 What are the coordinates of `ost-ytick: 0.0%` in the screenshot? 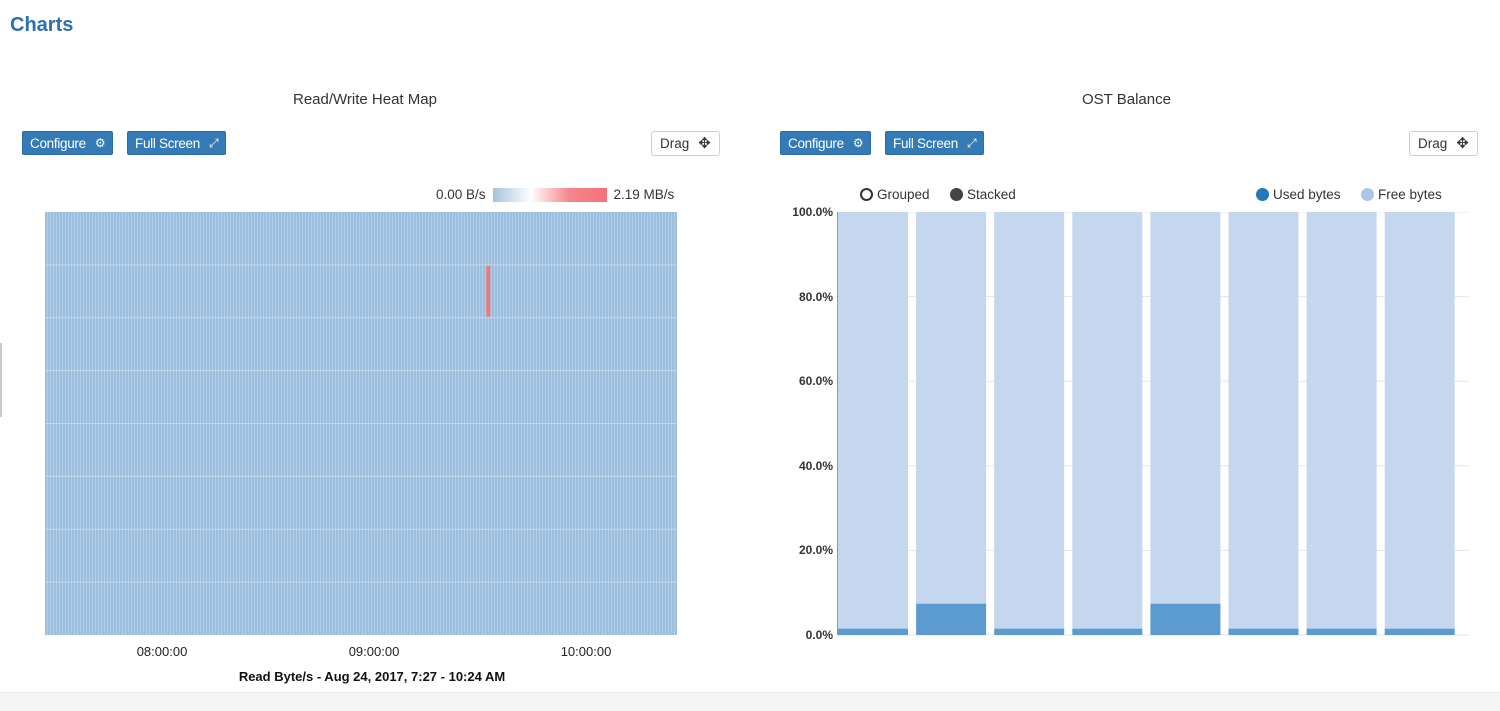 It's located at (819, 635).